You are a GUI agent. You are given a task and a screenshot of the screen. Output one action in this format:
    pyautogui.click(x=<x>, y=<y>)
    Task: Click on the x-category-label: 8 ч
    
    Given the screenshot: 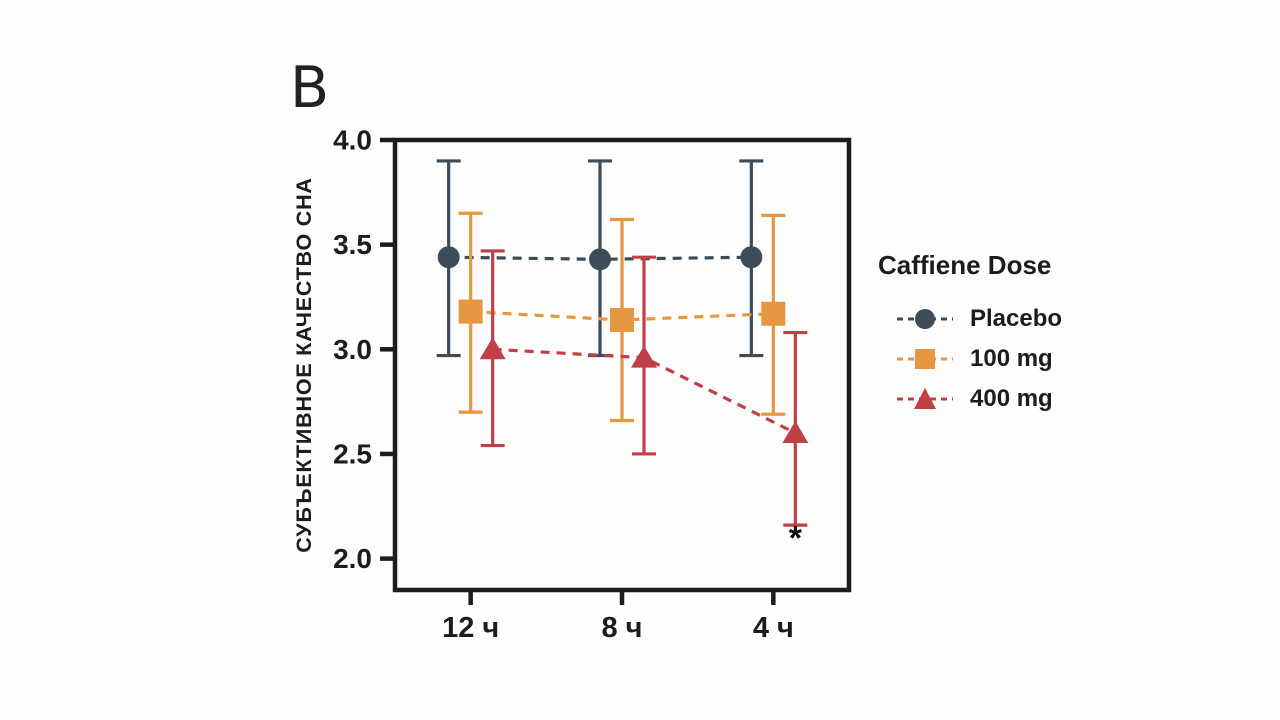 What is the action you would take?
    pyautogui.click(x=621, y=628)
    